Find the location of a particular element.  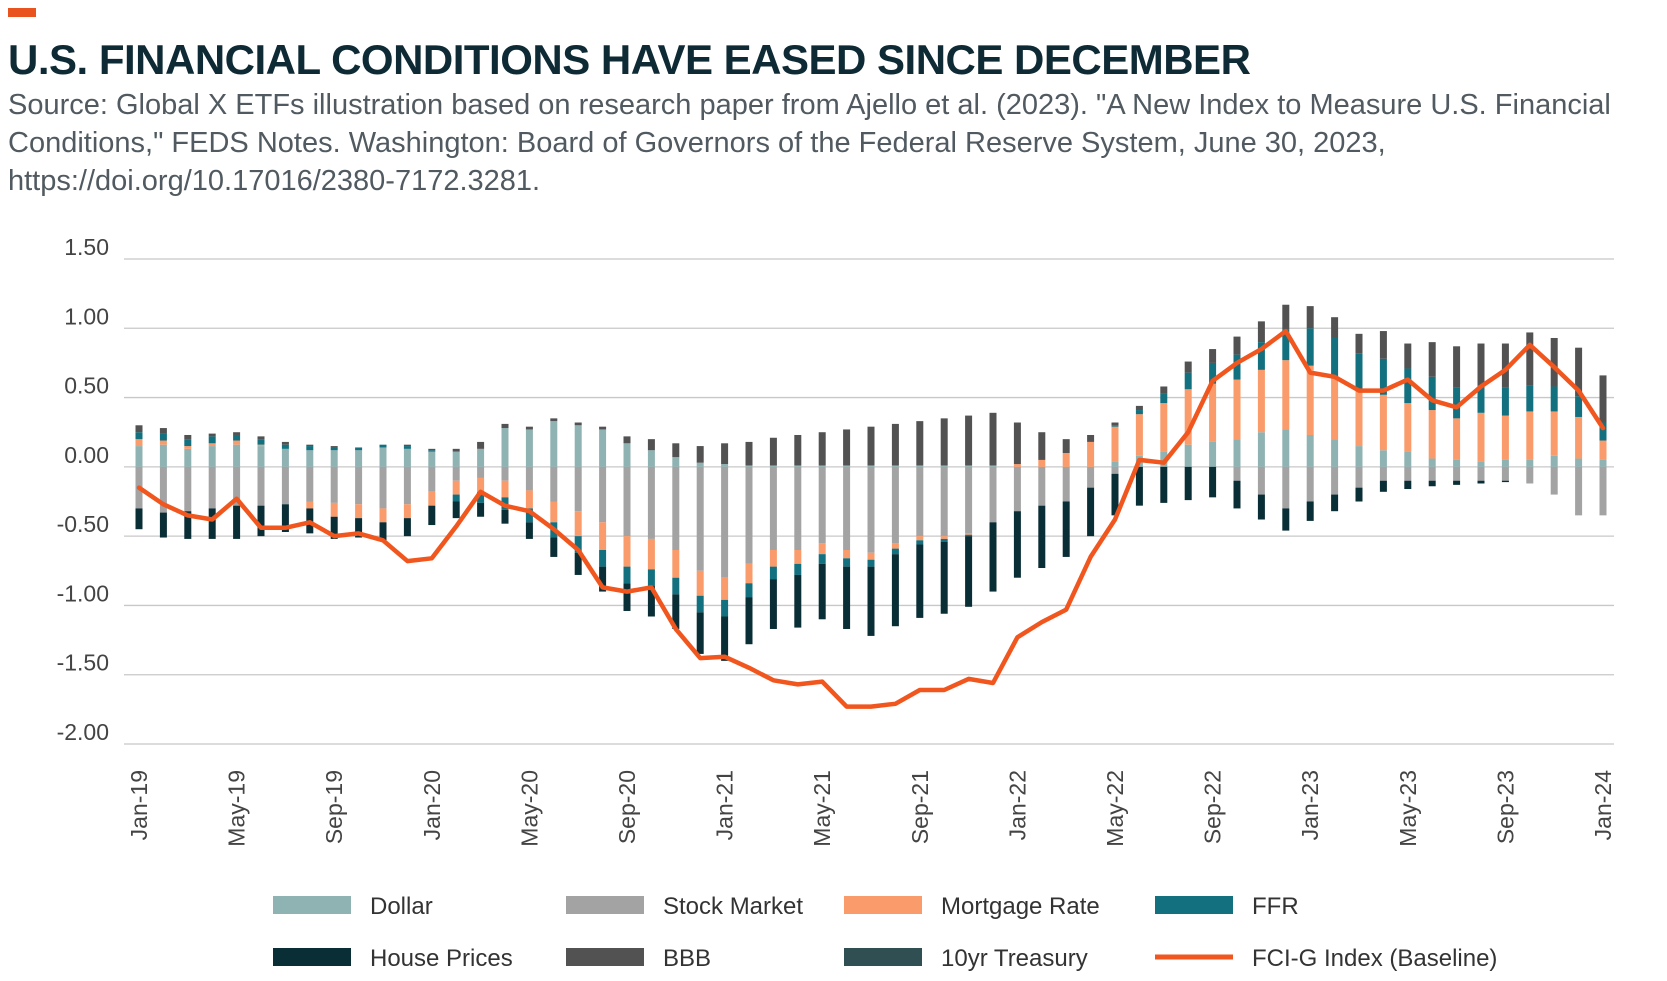

legend-label-house: House Prices is located at coordinates (441, 958).